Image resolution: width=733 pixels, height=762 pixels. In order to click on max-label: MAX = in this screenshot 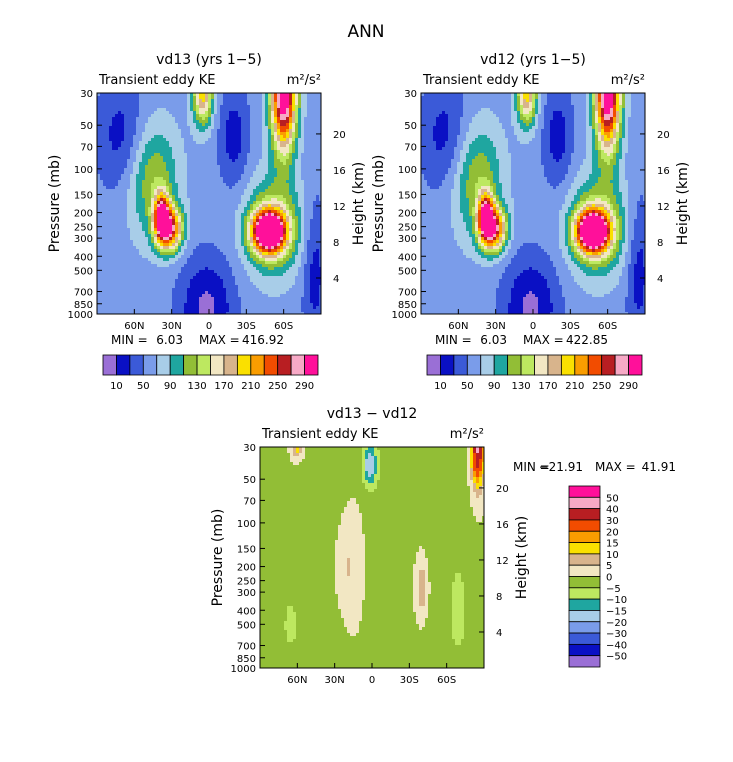, I will do `click(615, 467)`.